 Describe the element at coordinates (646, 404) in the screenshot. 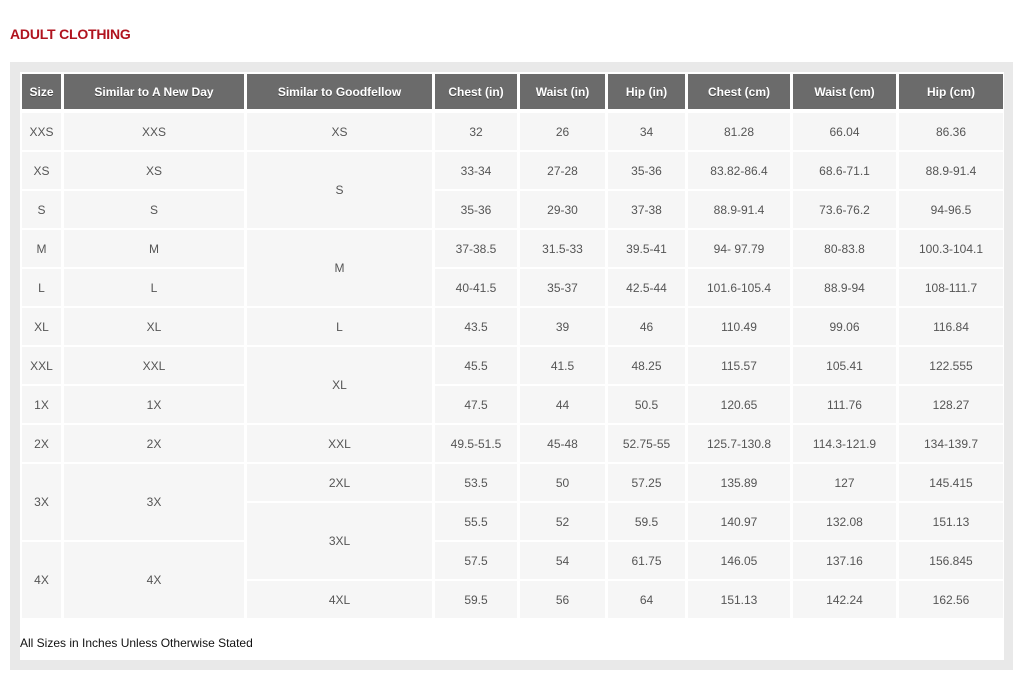

I see `hip-in-cell: 50.5` at that location.